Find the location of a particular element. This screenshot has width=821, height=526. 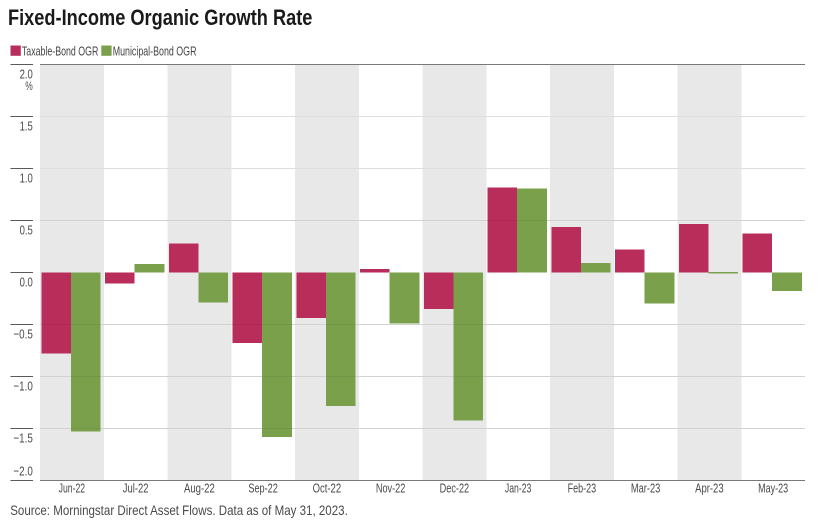

svg-text: Municipal-Bond OGR is located at coordinates (155, 52).